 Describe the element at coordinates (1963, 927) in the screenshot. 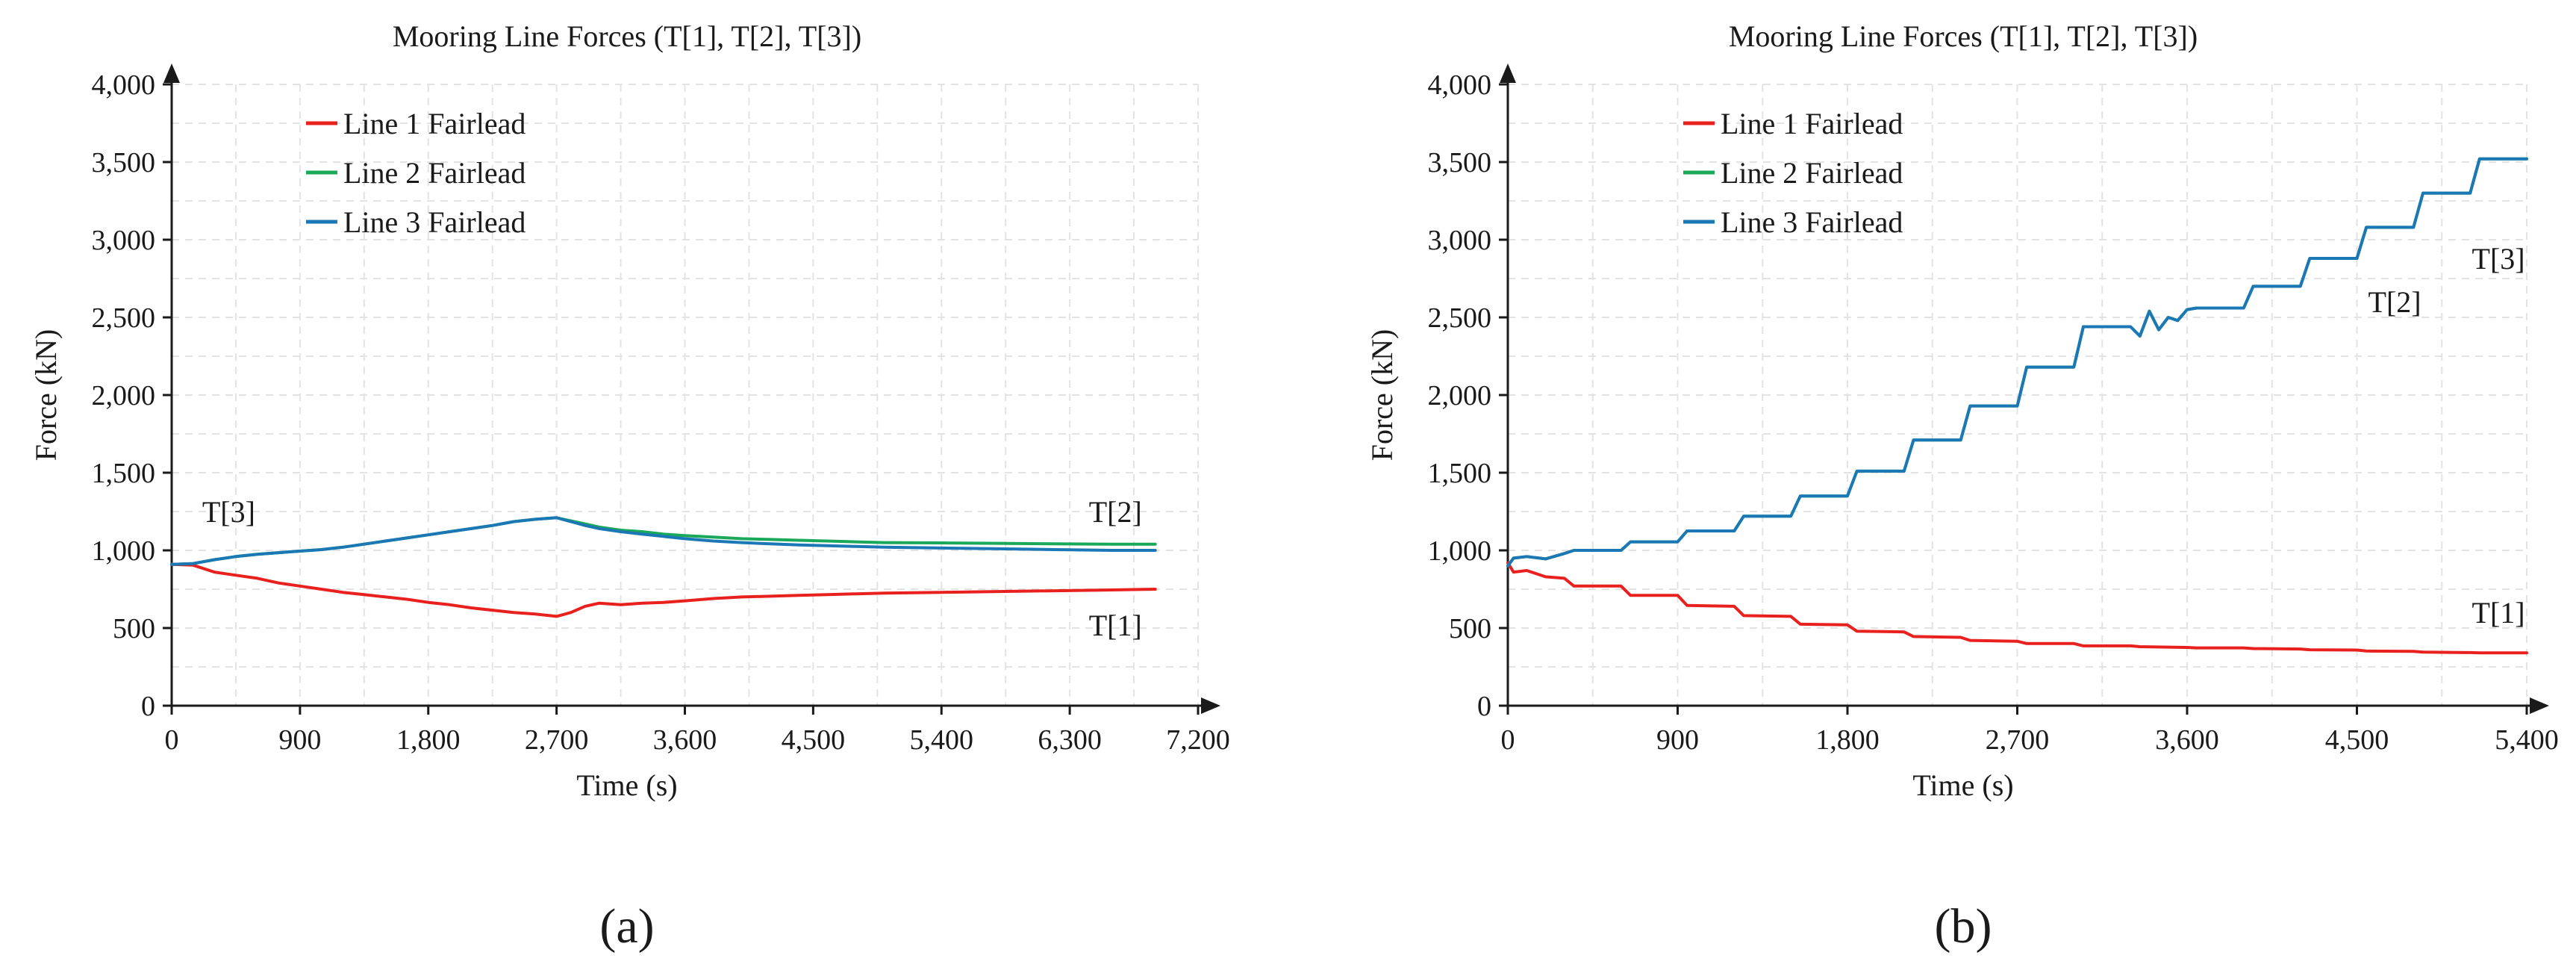

I see `panel-label: (b)` at that location.